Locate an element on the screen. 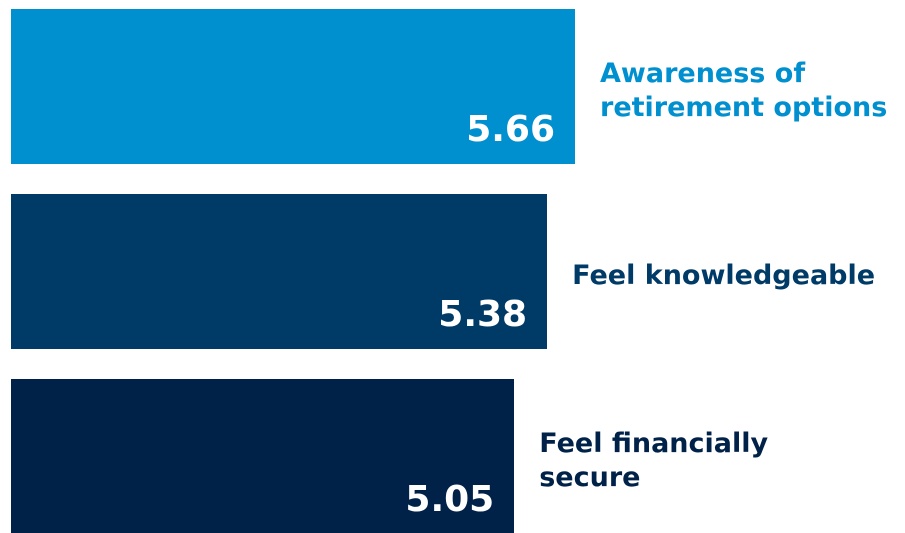  value-label: 5.66 is located at coordinates (511, 129).